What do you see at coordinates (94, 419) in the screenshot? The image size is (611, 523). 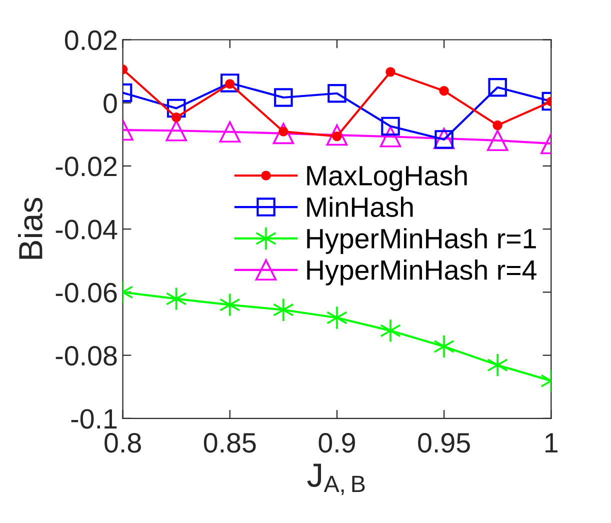 I see `y-tick-label: -0.1` at bounding box center [94, 419].